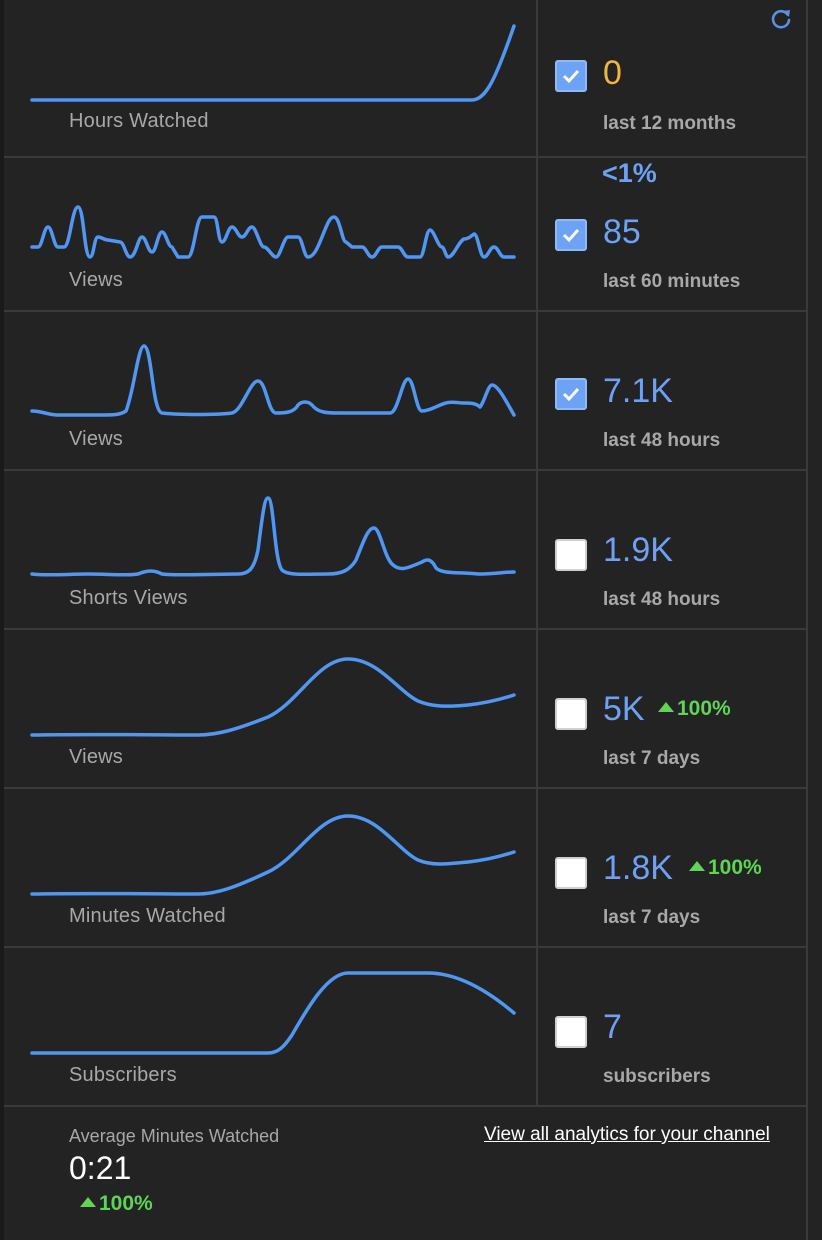  I want to click on metric-row-views-7-days: Views 5K 100% last 7 days, so click(405, 709).